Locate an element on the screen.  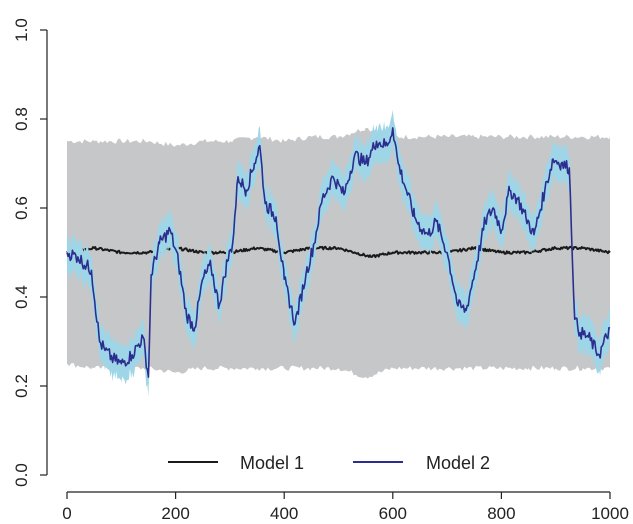
x-tick-label: 400 is located at coordinates (284, 513).